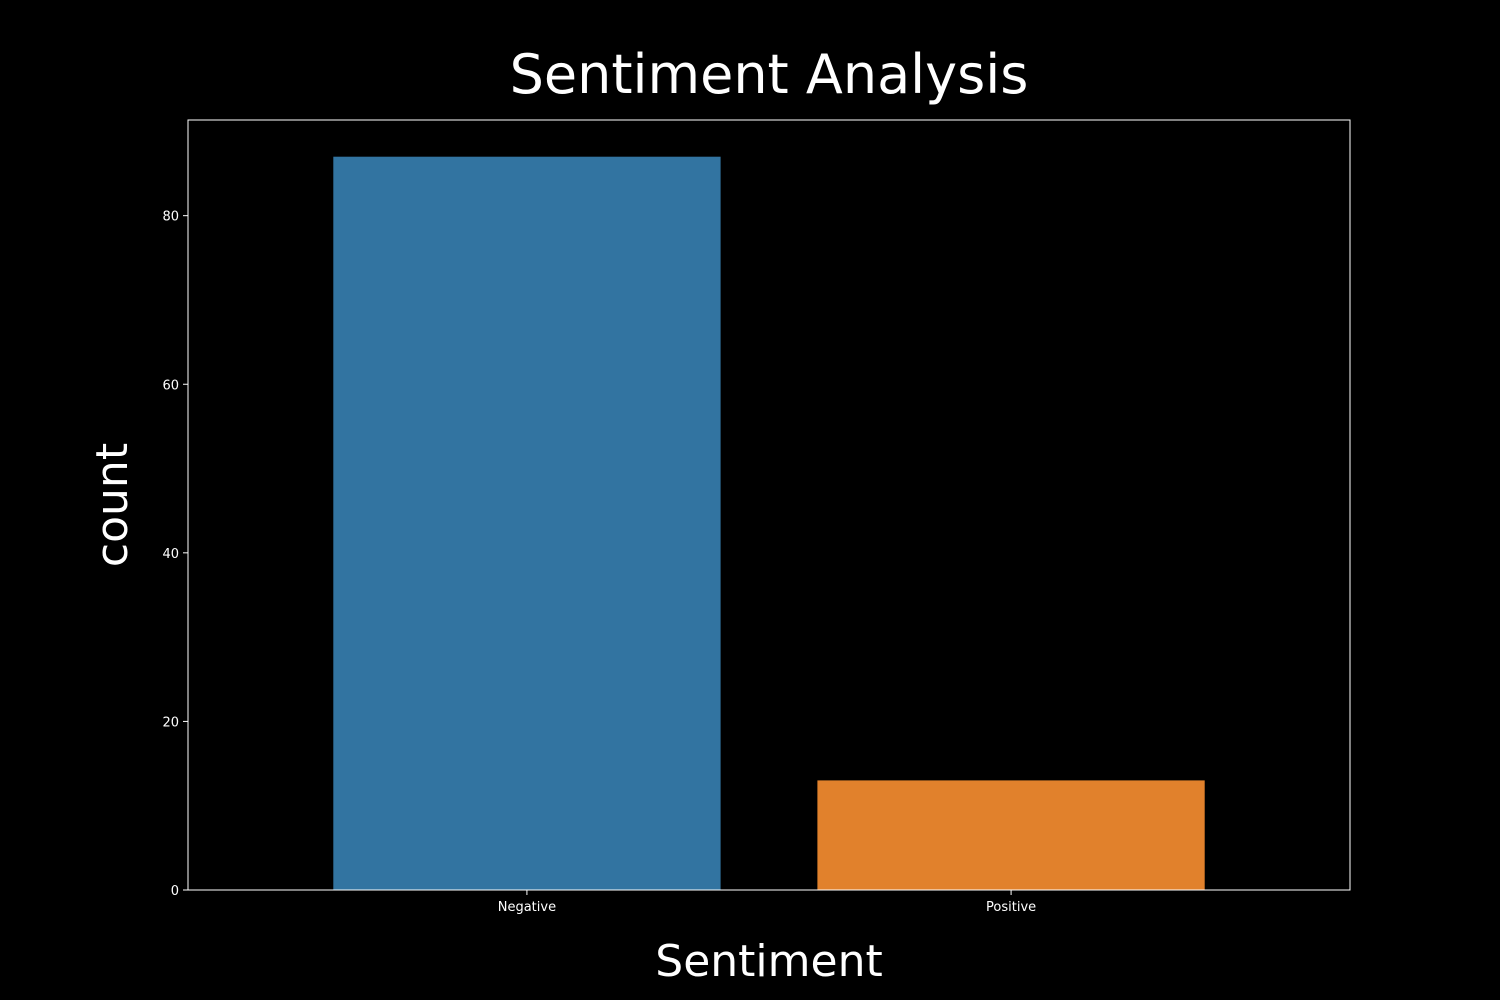  I want to click on y-axis-label: count, so click(112, 505).